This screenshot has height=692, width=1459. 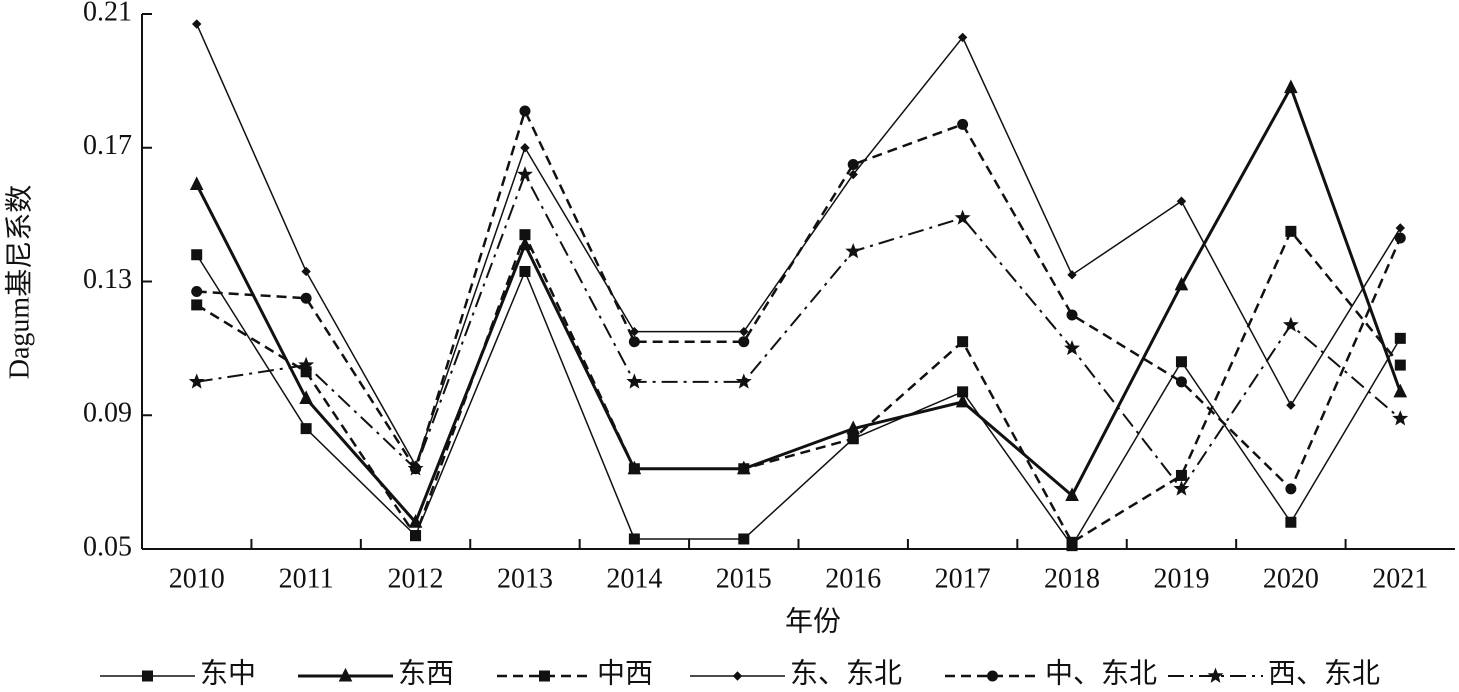 What do you see at coordinates (1072, 578) in the screenshot?
I see `x-tick-label: 2018` at bounding box center [1072, 578].